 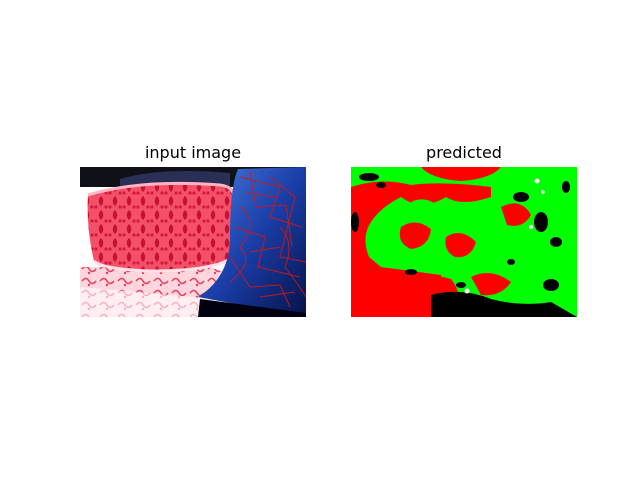 I want to click on input-image-graphic, so click(x=193, y=242).